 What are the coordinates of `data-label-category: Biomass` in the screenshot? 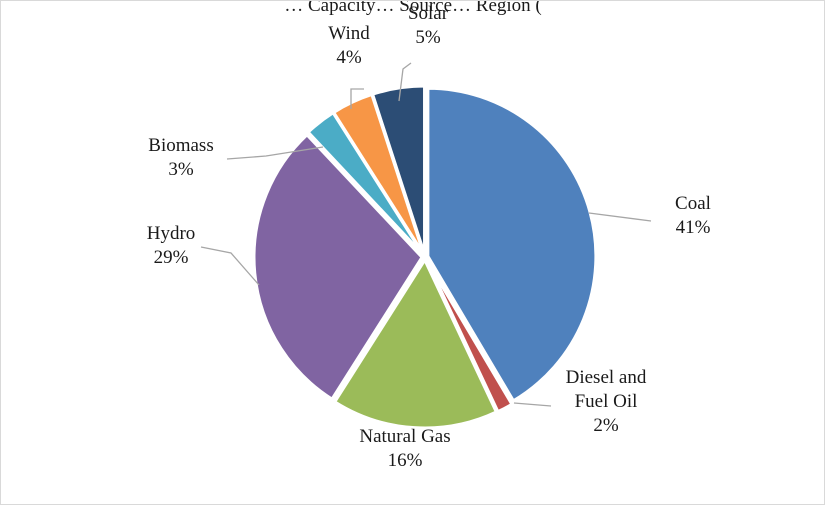 It's located at (180, 145).